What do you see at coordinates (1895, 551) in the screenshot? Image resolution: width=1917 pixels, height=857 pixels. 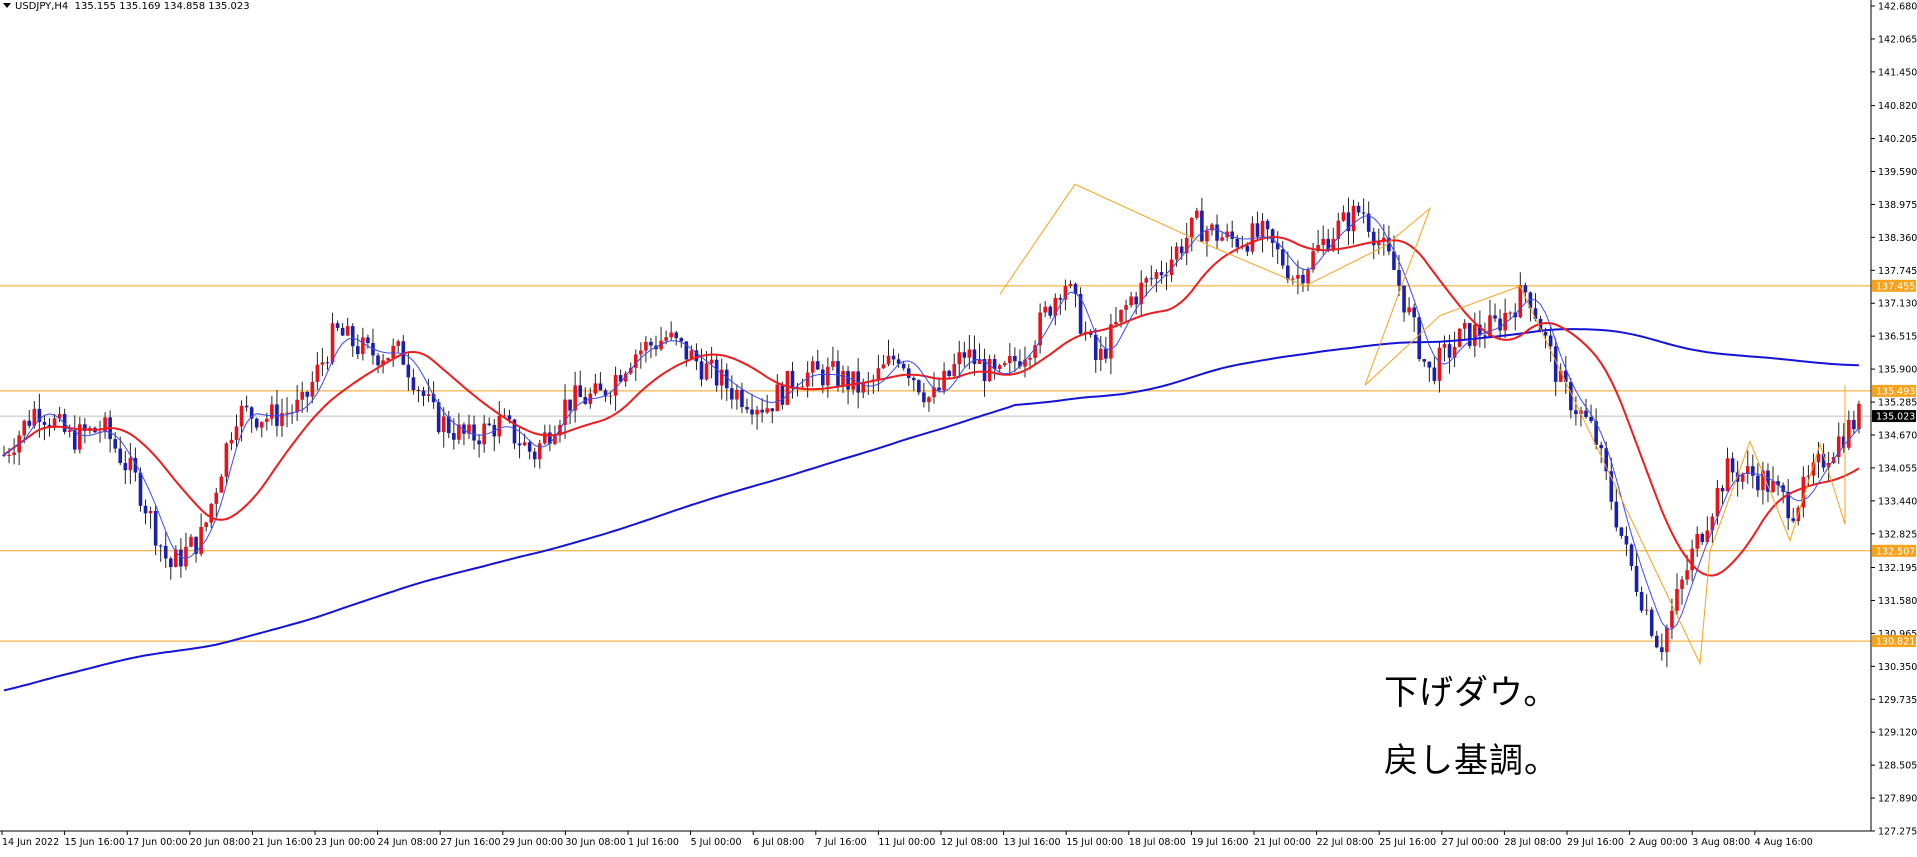 I see `level-price-tag-label: 132.507` at bounding box center [1895, 551].